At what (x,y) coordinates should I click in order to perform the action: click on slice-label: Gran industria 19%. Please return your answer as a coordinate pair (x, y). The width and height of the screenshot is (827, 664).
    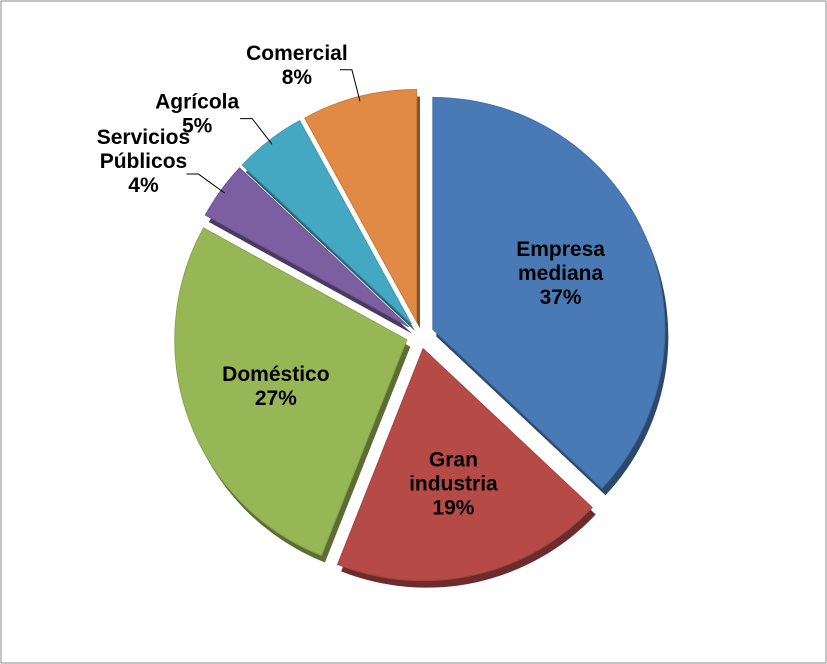
    Looking at the image, I should click on (453, 483).